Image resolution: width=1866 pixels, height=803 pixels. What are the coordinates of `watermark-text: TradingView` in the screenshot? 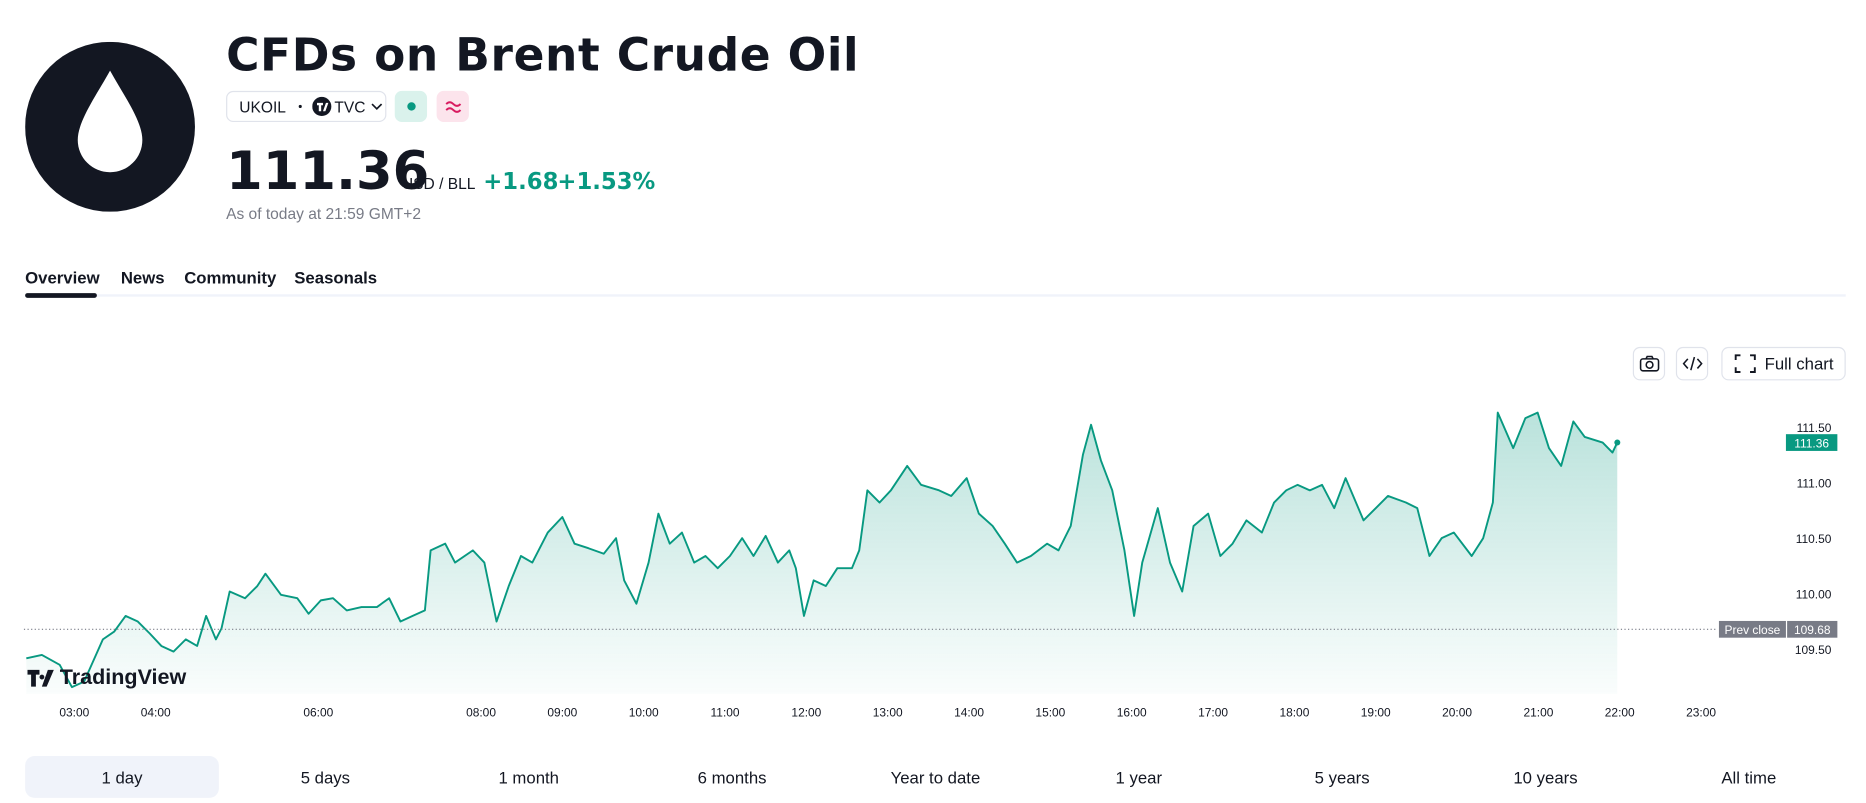 It's located at (123, 677).